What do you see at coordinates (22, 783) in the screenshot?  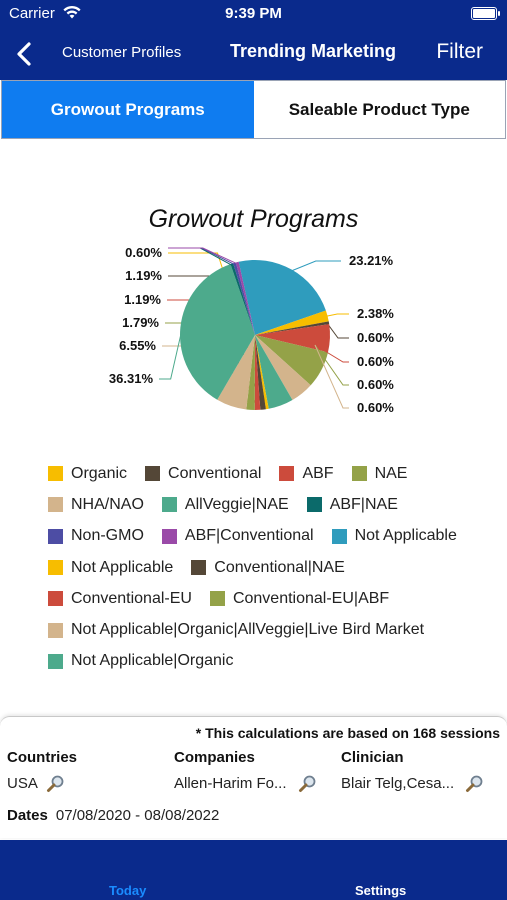 I see `countries-value: USA` at bounding box center [22, 783].